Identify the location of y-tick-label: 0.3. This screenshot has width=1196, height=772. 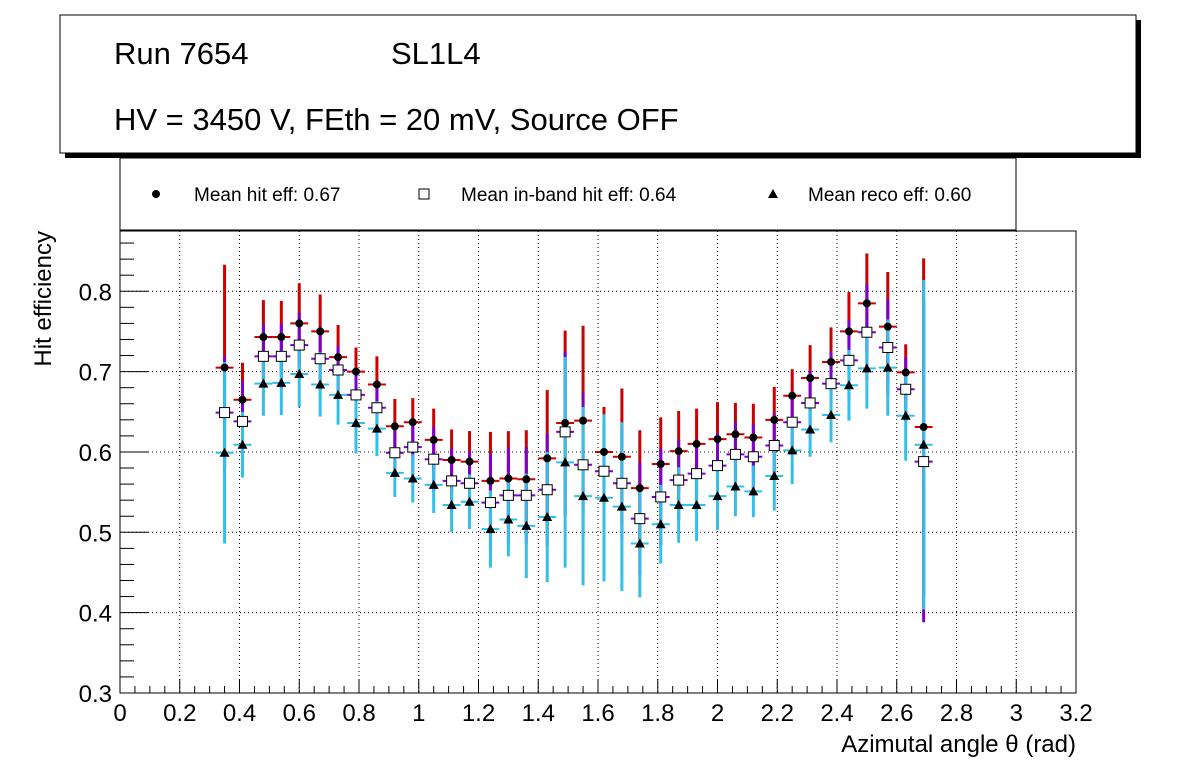
(95, 694).